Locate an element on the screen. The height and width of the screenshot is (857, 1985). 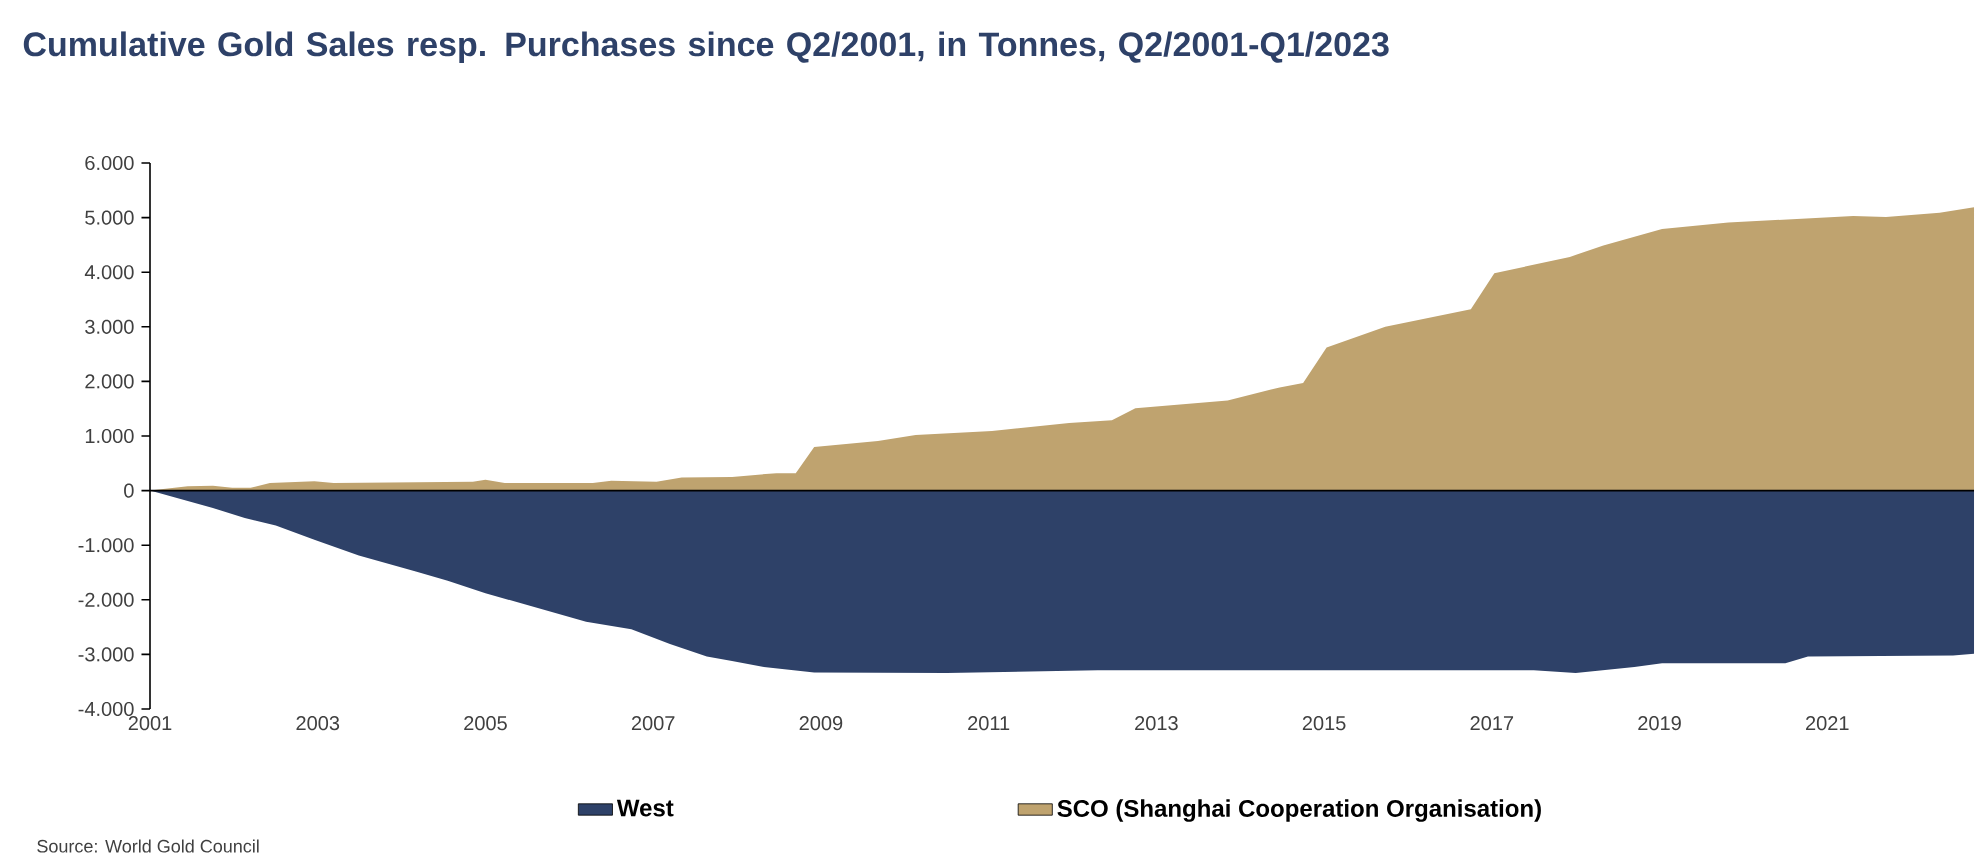
x-tick-label: 2007 is located at coordinates (653, 723).